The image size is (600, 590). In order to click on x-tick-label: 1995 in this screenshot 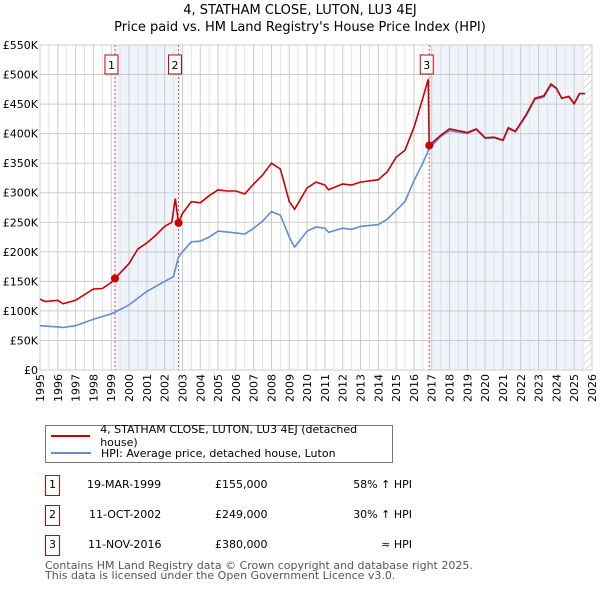, I will do `click(40, 388)`.